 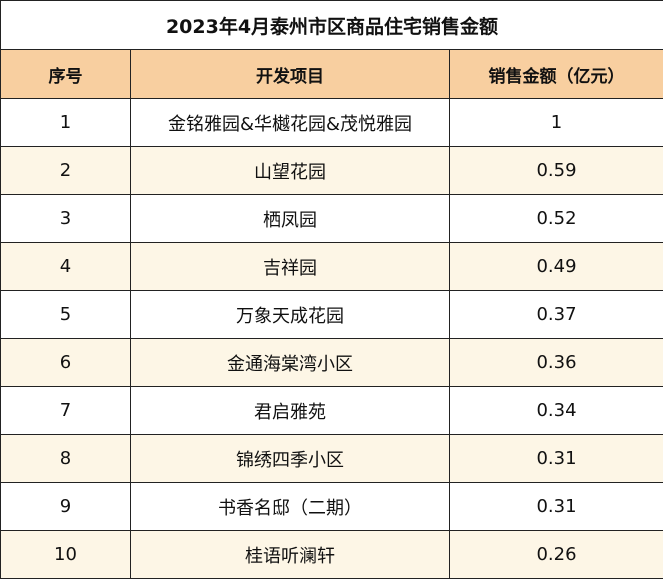 I want to click on table-row: 1 金铭雅园&华樾花园&茂悦雅园 1, so click(x=332, y=123).